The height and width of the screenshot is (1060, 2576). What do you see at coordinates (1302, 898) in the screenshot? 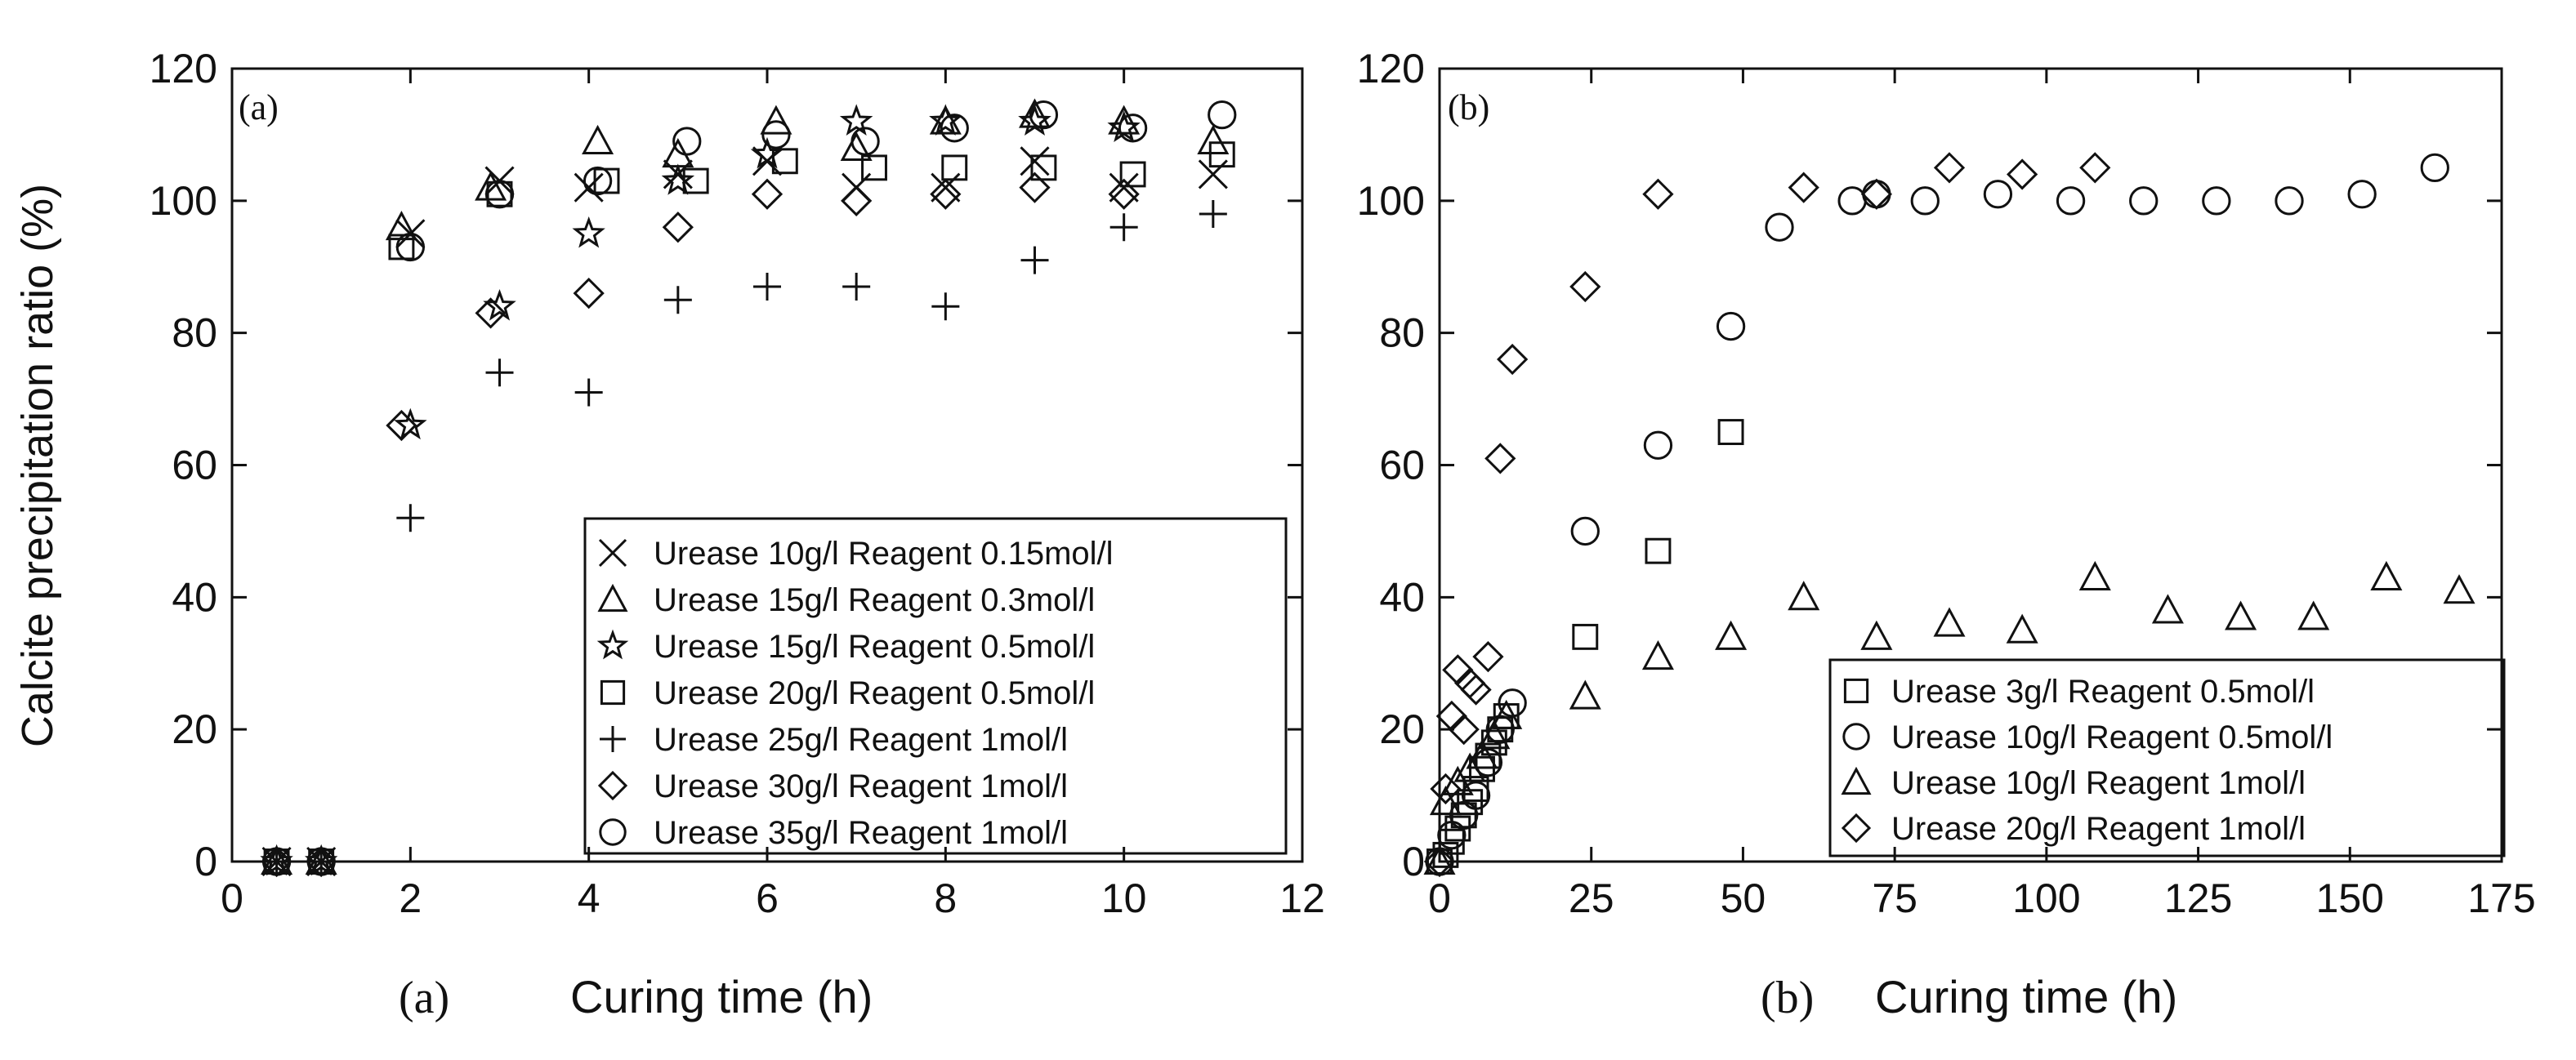
I see `x-tick-label: 12` at bounding box center [1302, 898].